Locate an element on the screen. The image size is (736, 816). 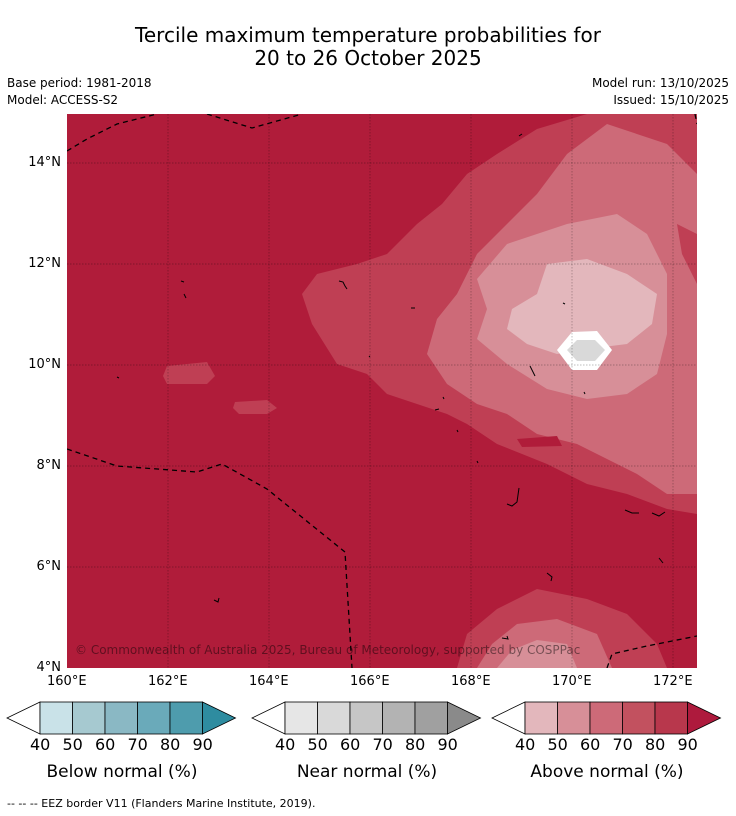
model-run: Model run: 13/10/2025 is located at coordinates (660, 83).